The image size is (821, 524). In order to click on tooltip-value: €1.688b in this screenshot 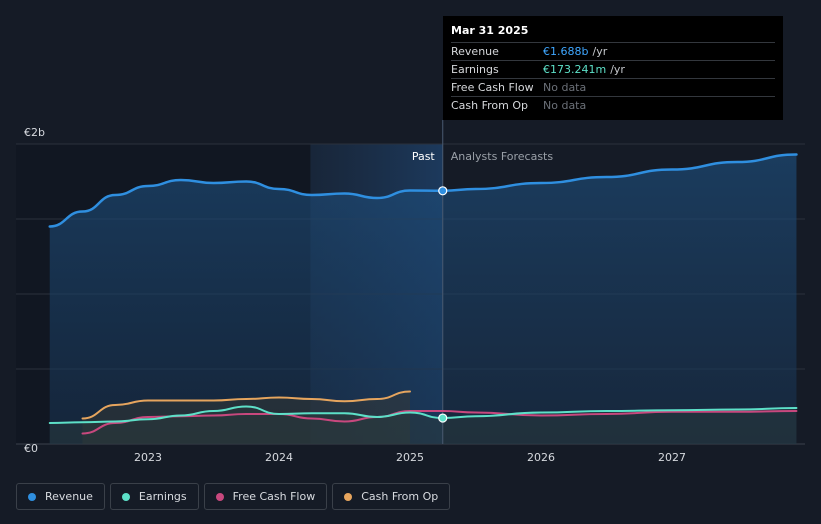, I will do `click(566, 51)`.